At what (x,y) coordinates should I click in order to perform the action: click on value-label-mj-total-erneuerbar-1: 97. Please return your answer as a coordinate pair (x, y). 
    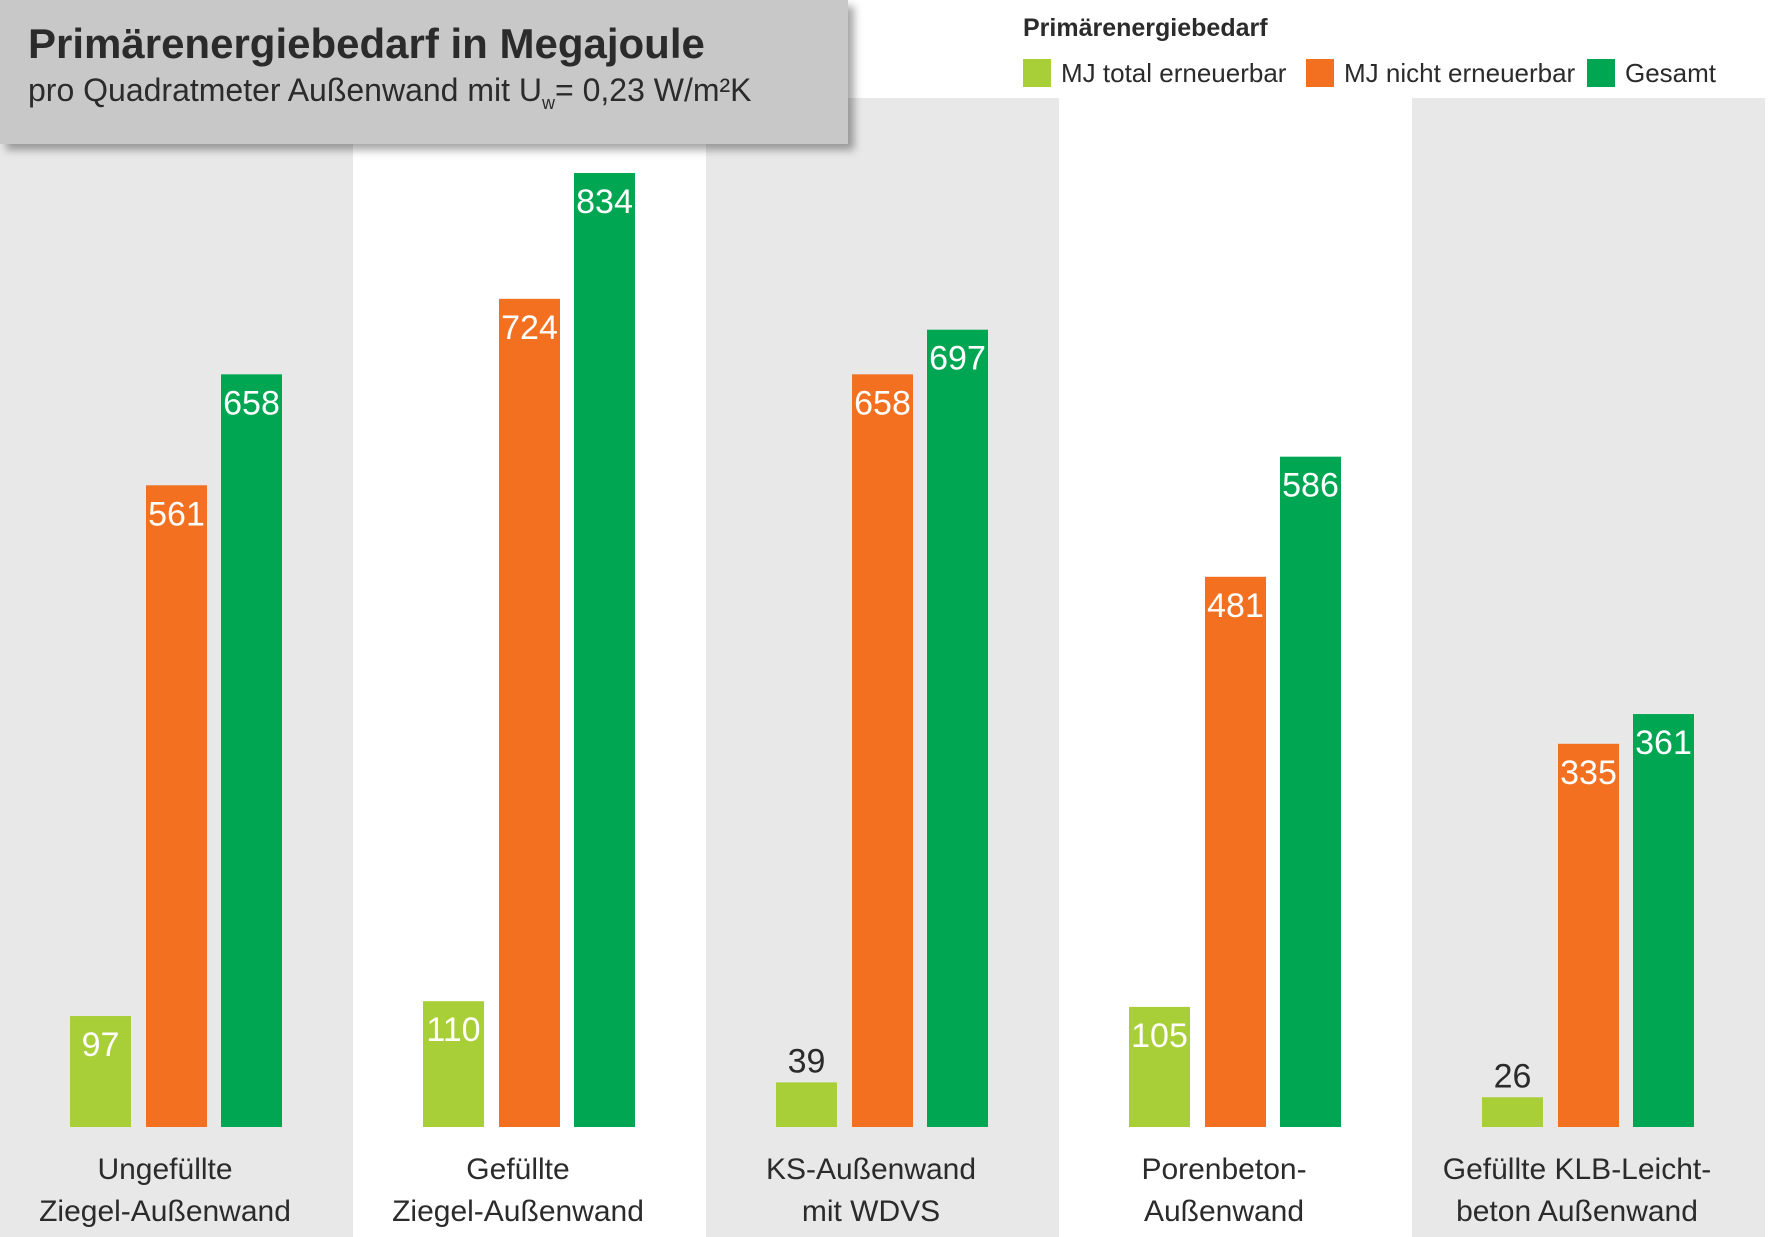
    Looking at the image, I should click on (101, 1045).